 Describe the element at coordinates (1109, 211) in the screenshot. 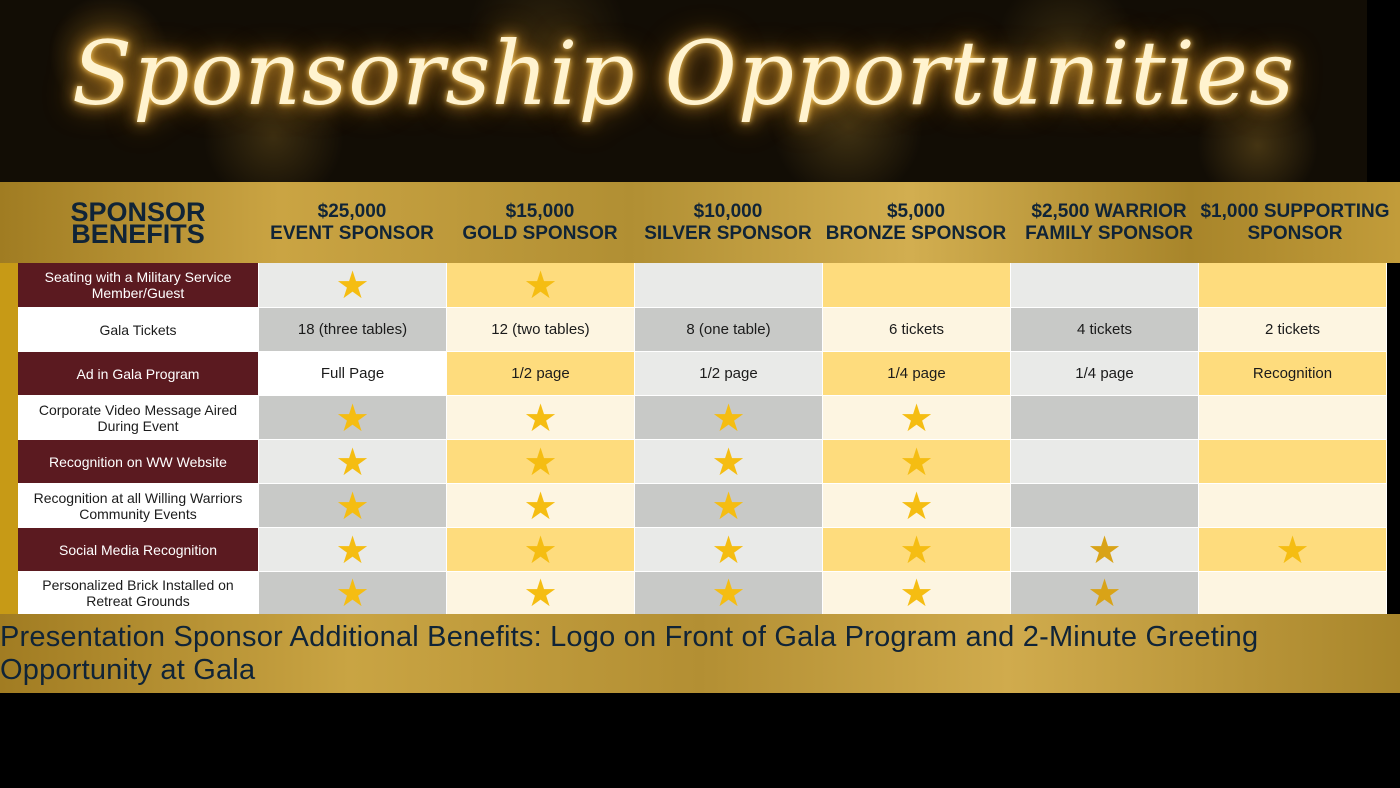

I see `tier-price: $2,500 WARRIOR` at that location.